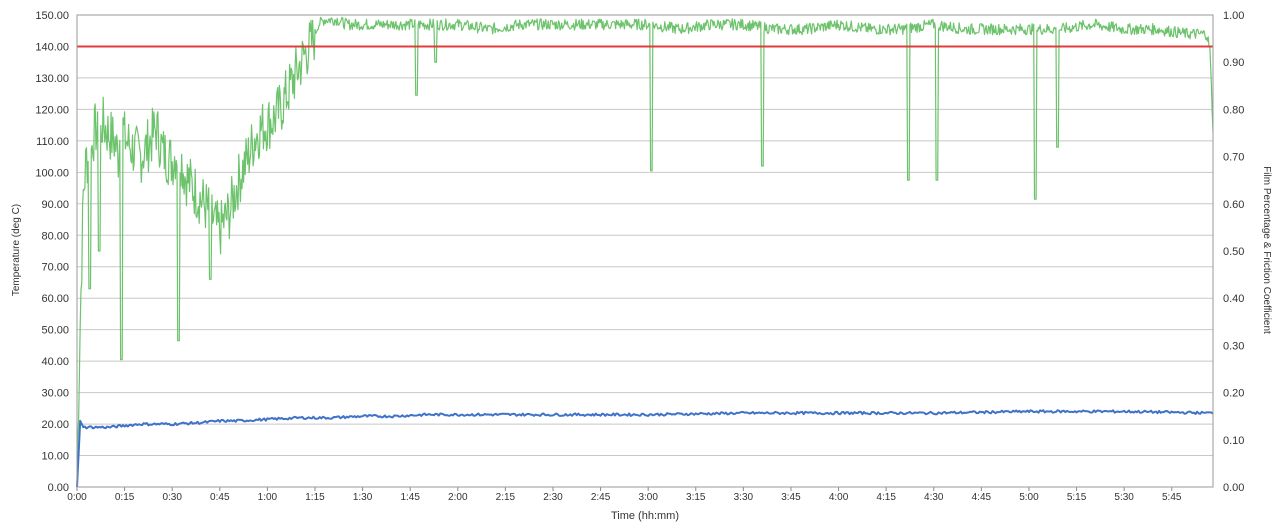 This screenshot has width=1274, height=529. What do you see at coordinates (696, 497) in the screenshot?
I see `x-tick-label: 3:15` at bounding box center [696, 497].